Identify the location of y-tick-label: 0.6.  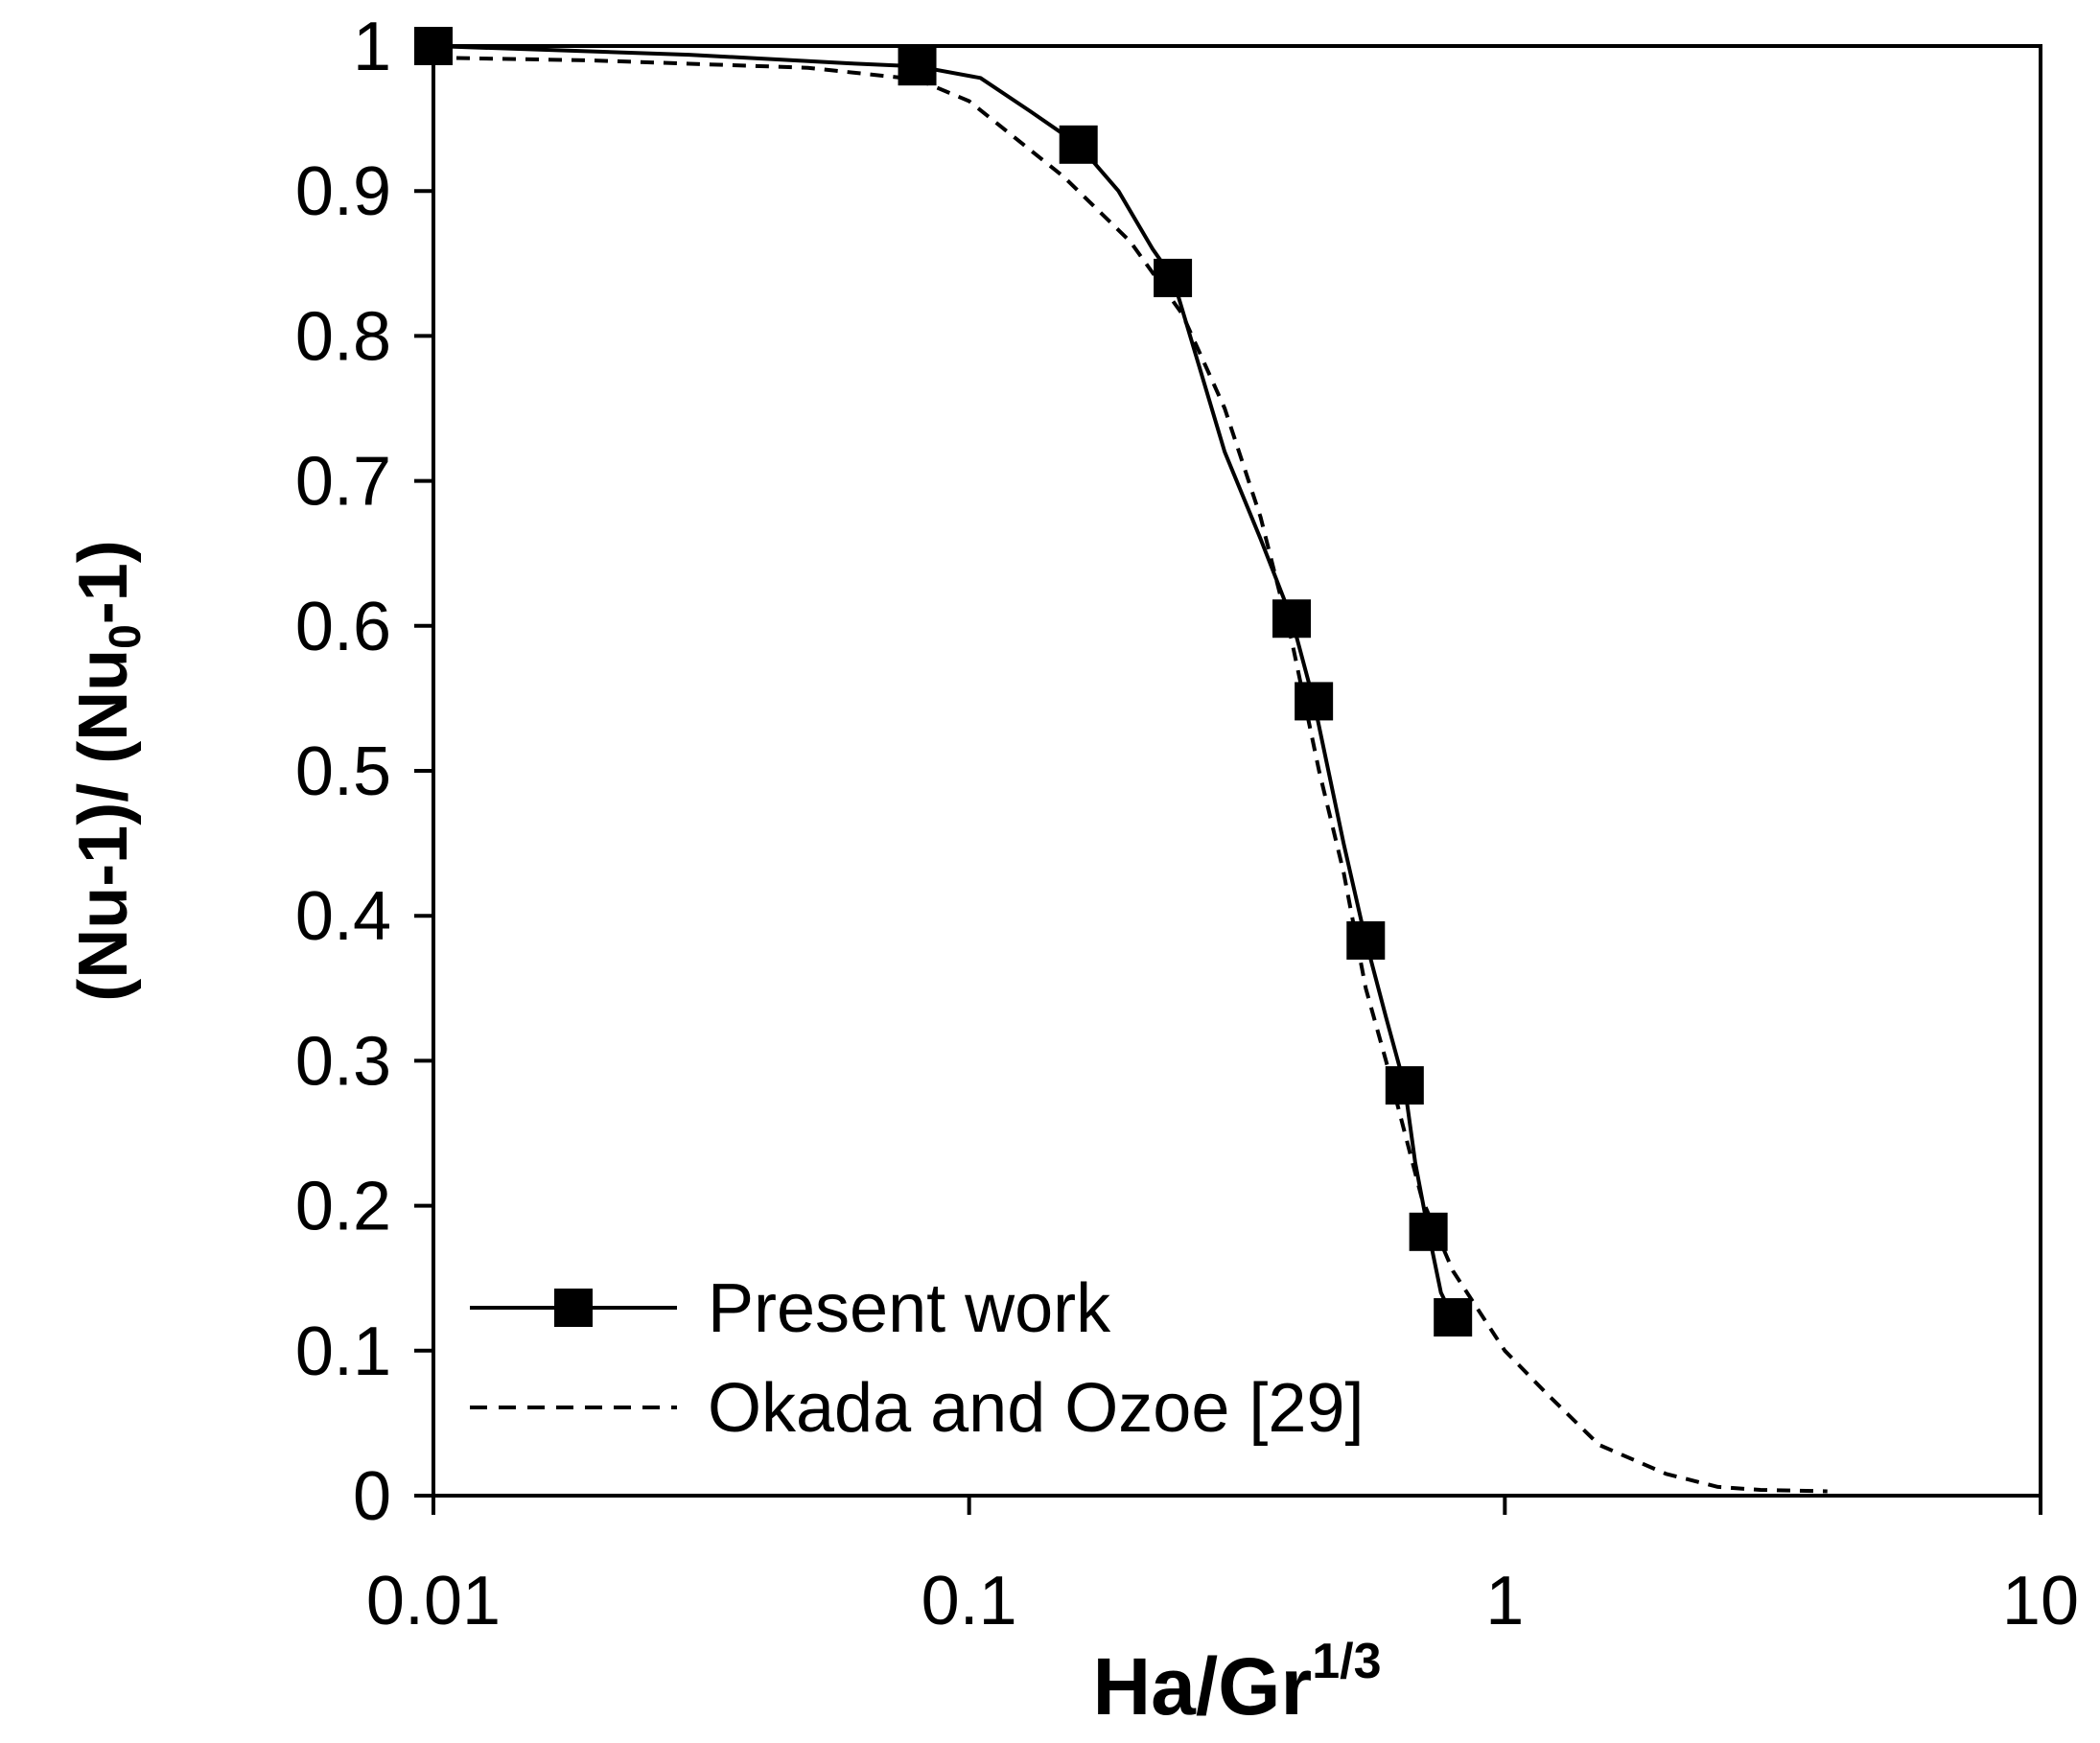
(343, 627).